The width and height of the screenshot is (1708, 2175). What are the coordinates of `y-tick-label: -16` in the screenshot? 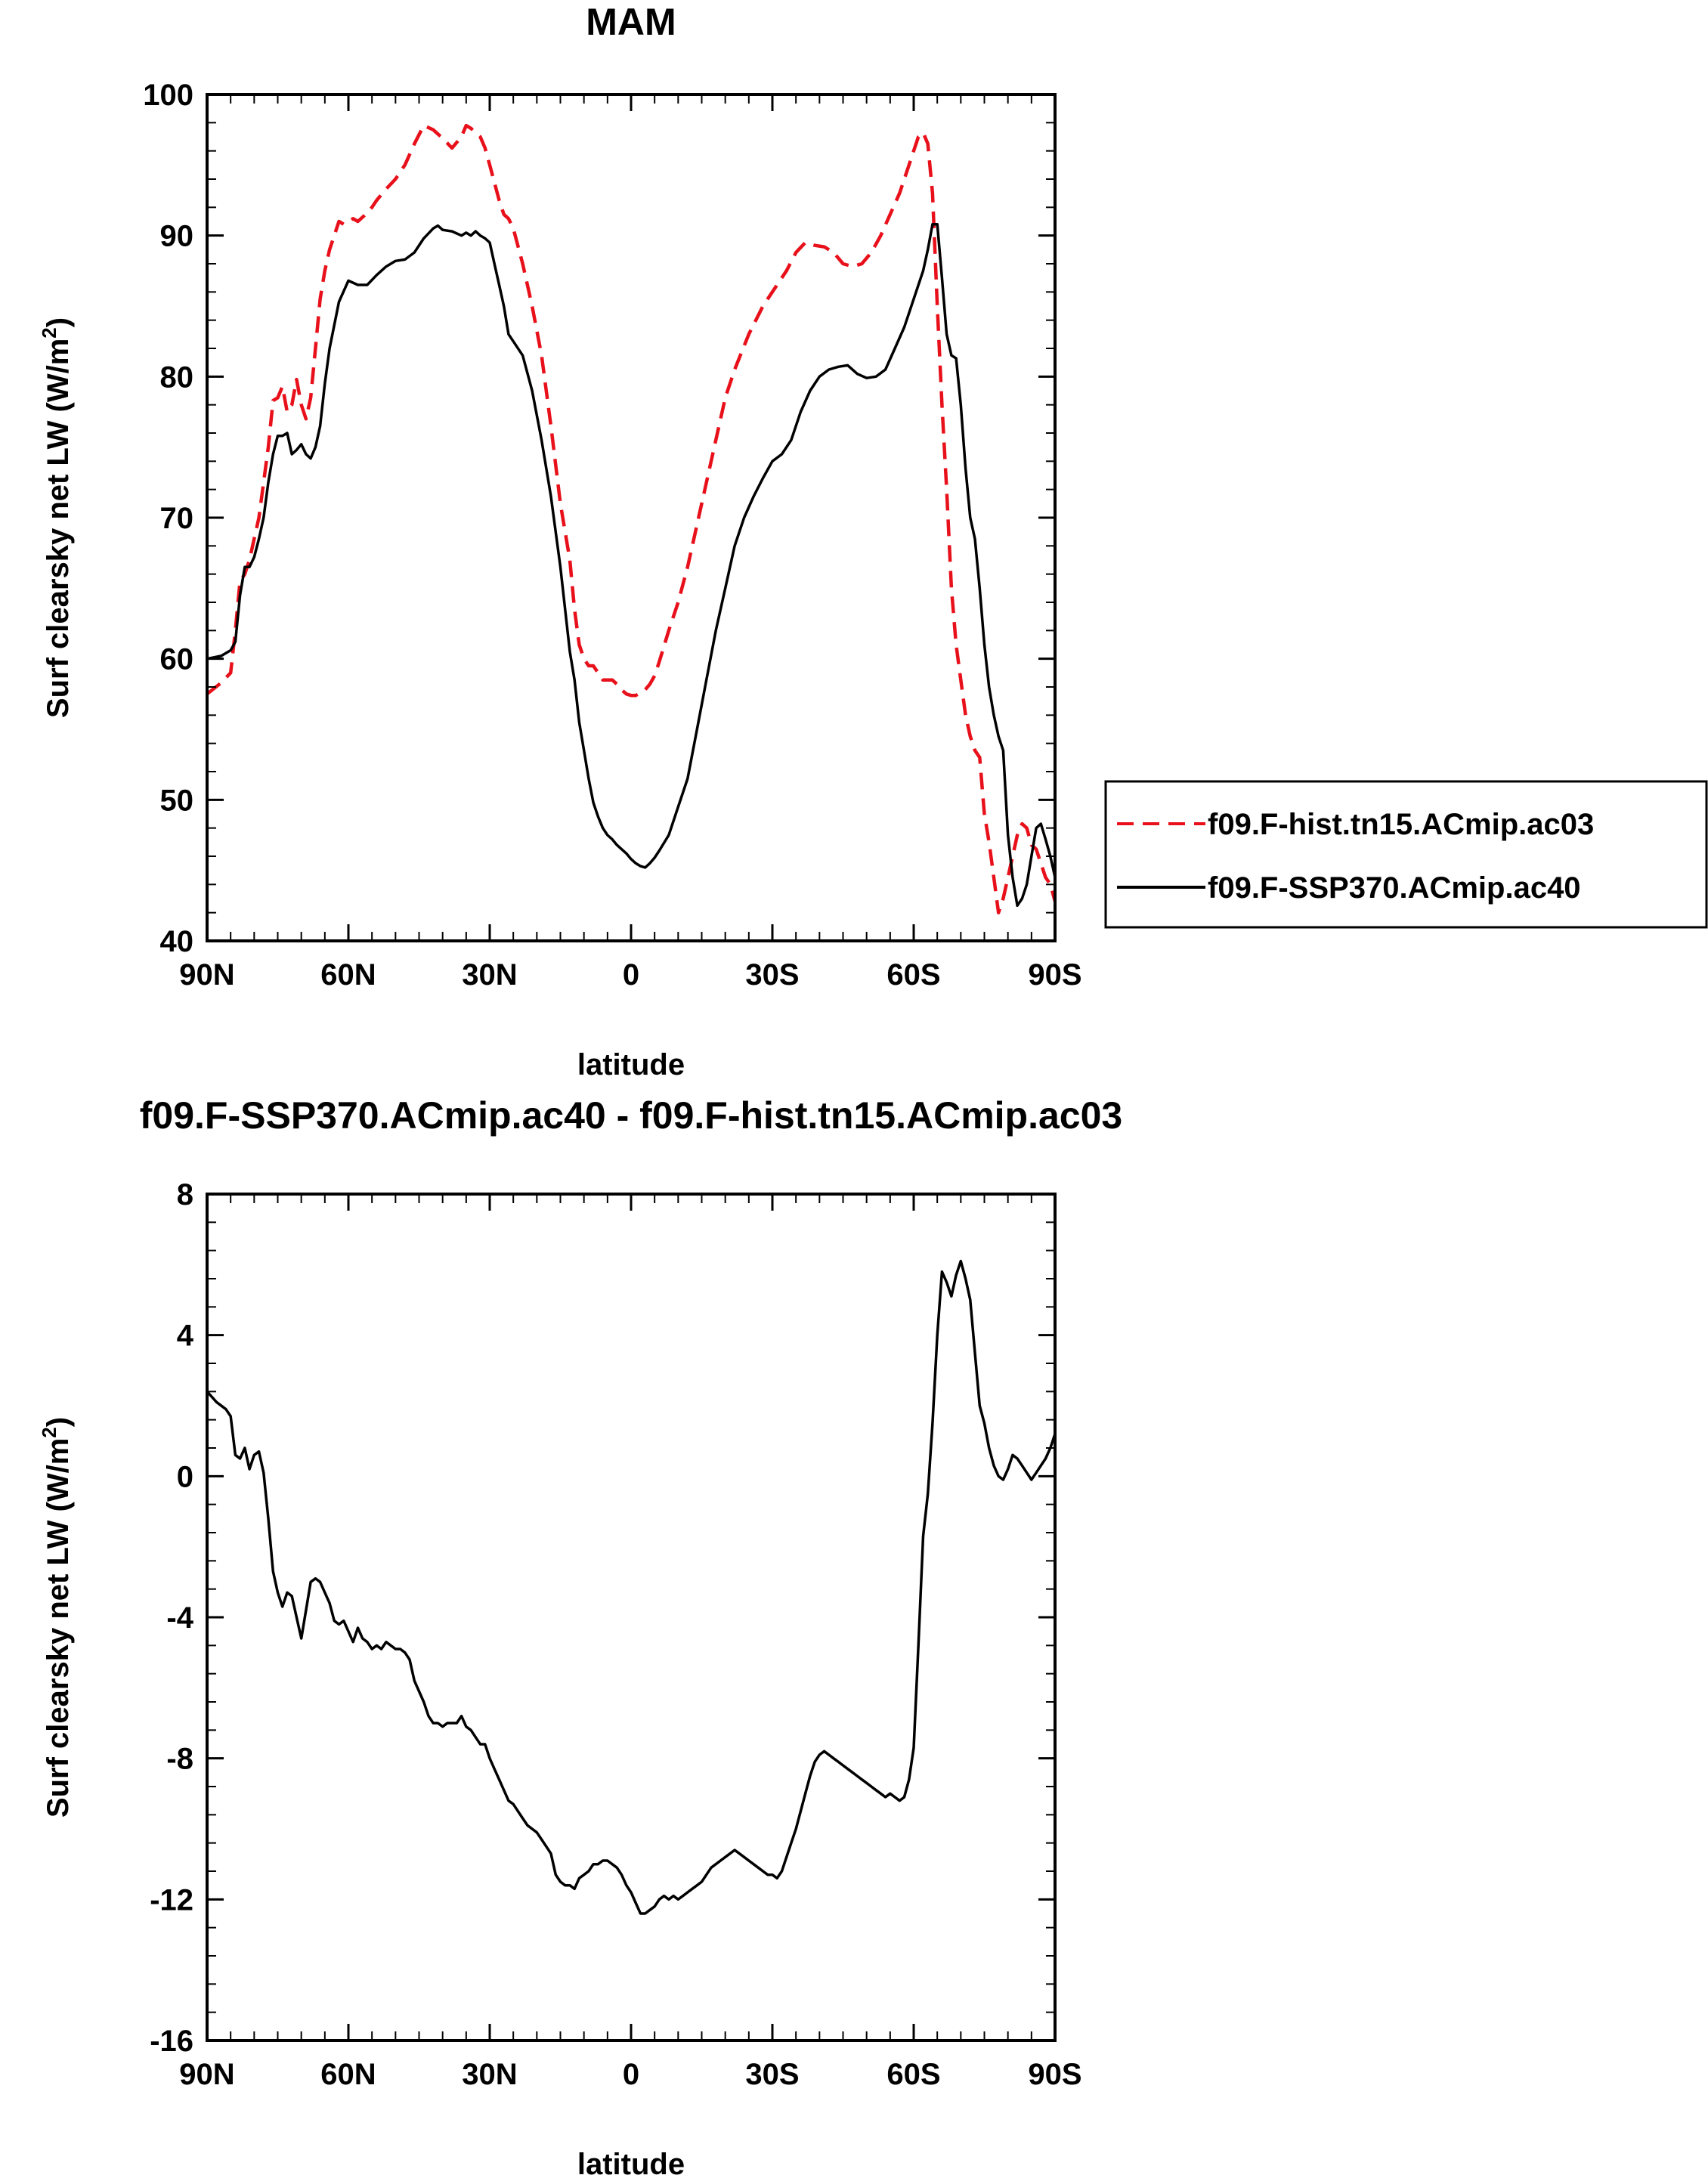 It's located at (171, 2042).